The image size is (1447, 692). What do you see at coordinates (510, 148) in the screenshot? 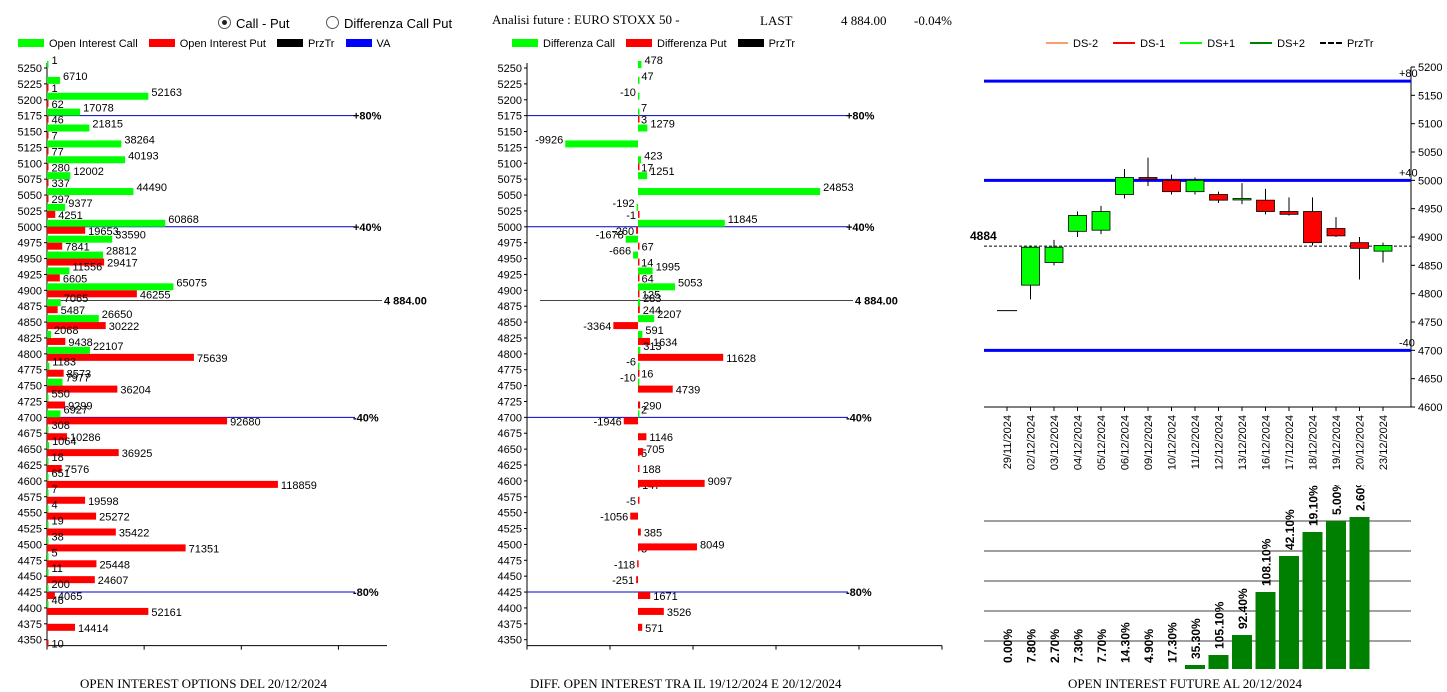
I see `strike-label: 5125` at bounding box center [510, 148].